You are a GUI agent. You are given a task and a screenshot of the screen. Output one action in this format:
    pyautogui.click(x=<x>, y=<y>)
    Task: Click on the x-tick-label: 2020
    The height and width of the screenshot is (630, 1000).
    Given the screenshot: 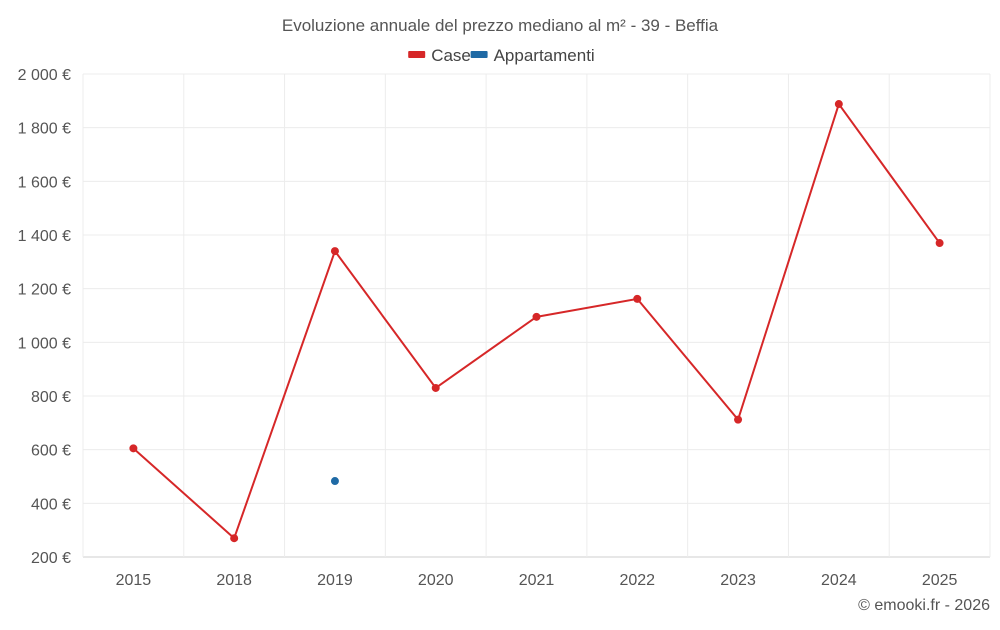 What is the action you would take?
    pyautogui.click(x=436, y=580)
    